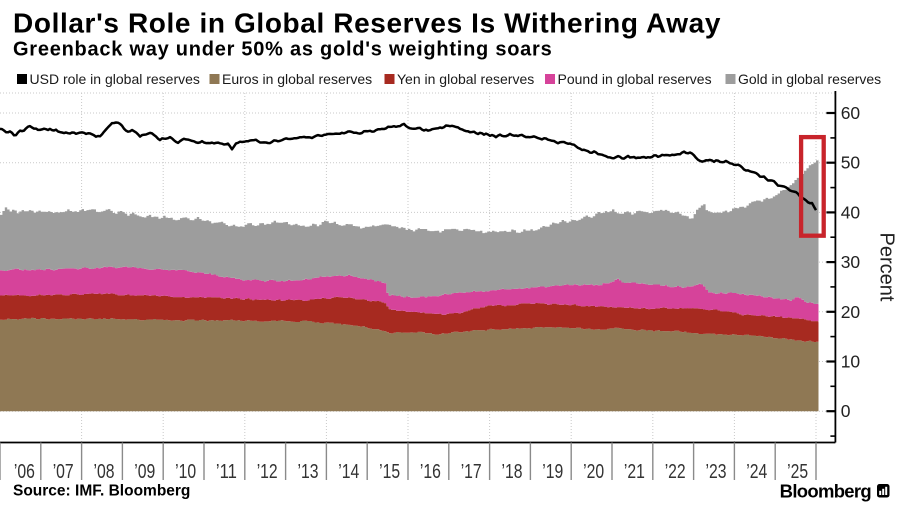  I want to click on svg-text: ’14, so click(348, 472).